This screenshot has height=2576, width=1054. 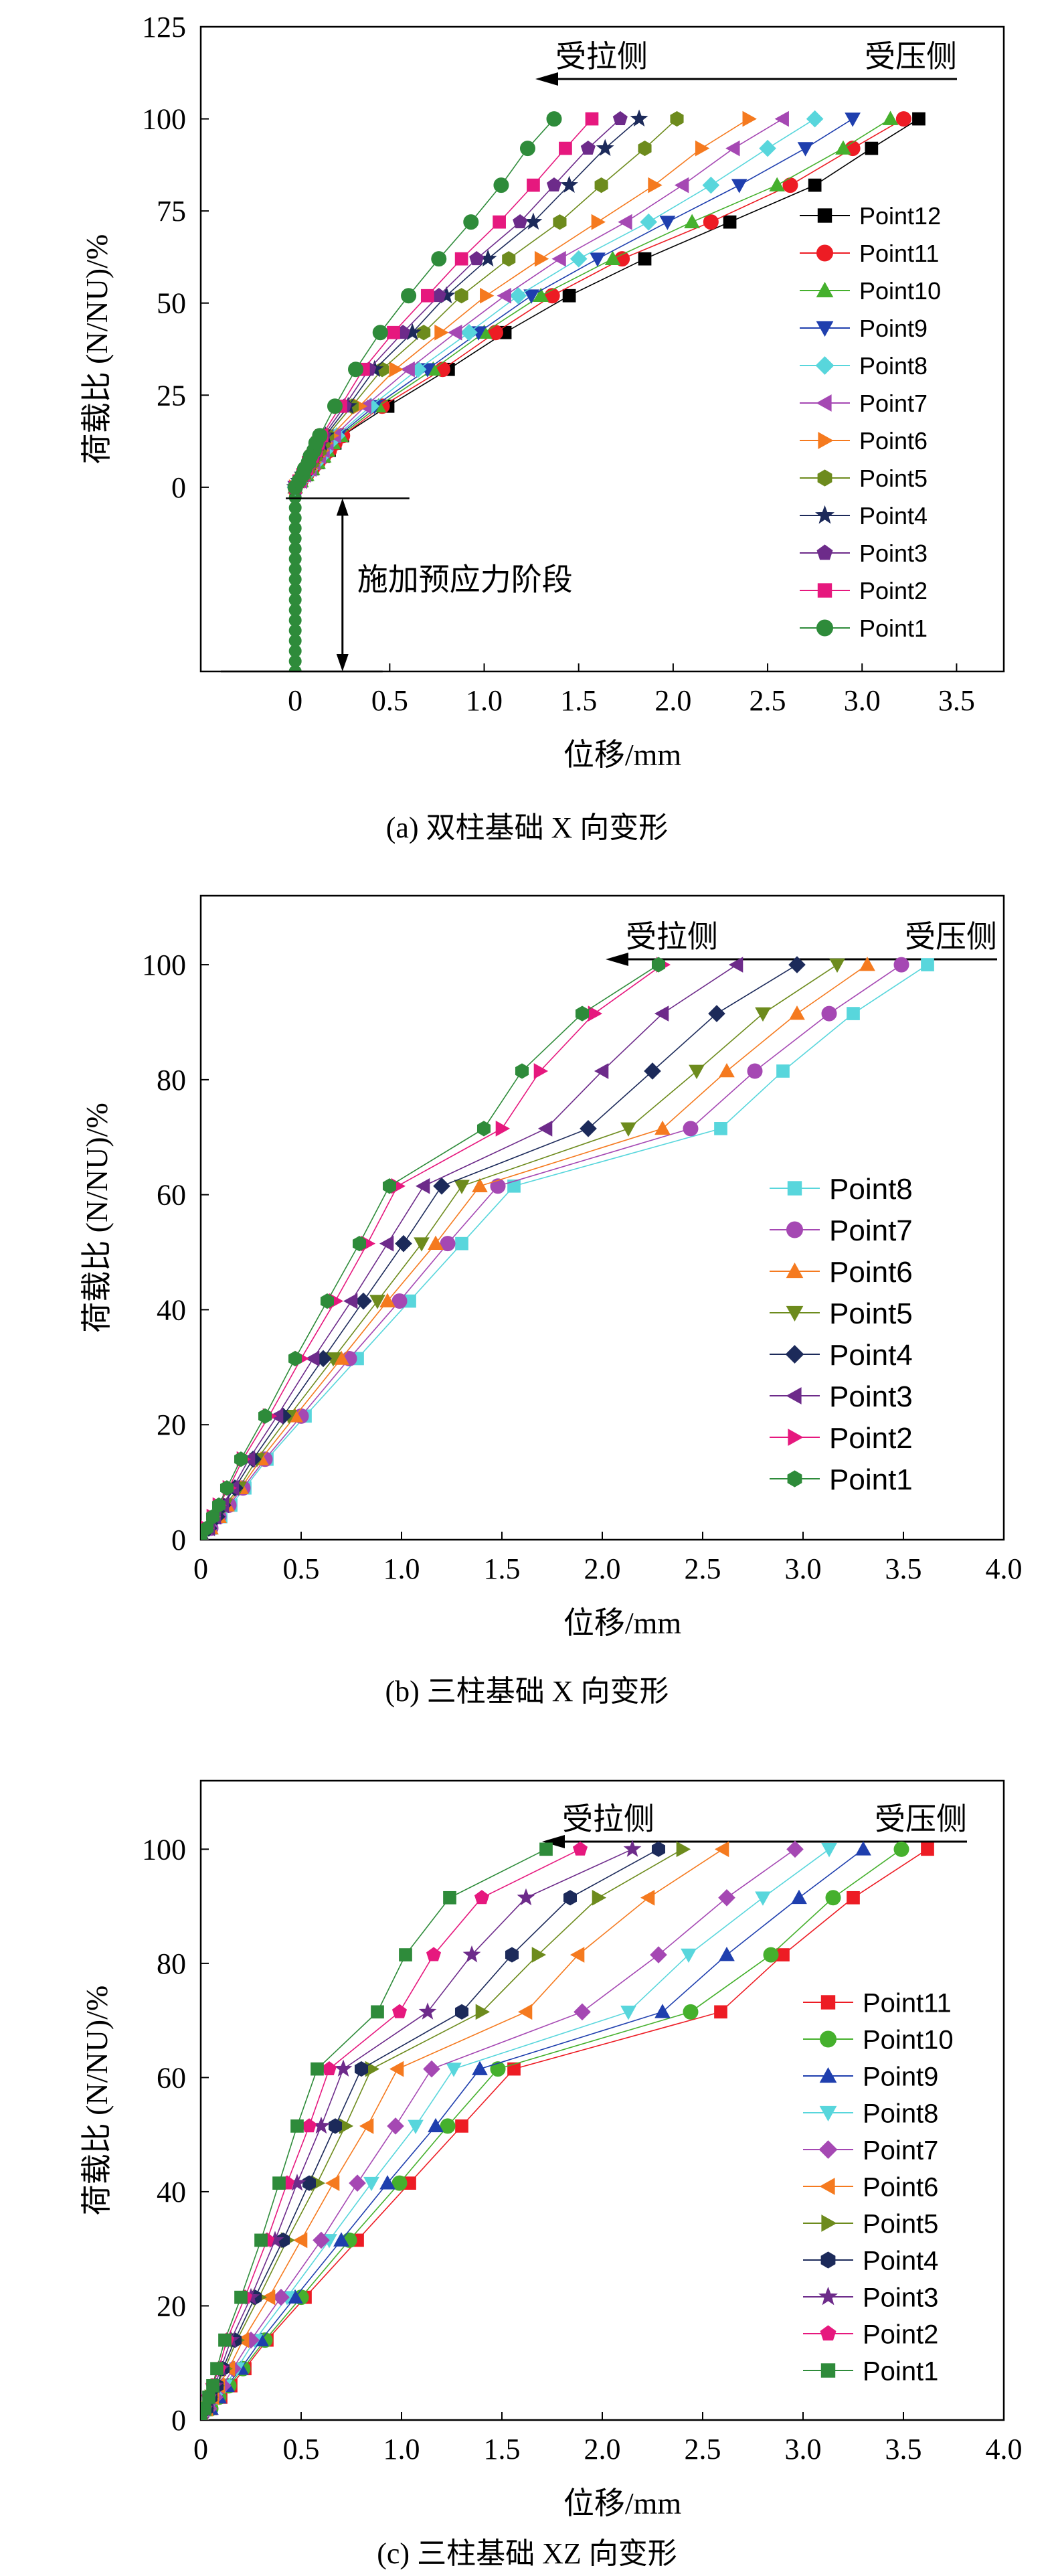 I want to click on y-tick-label: 80, so click(x=172, y=1964).